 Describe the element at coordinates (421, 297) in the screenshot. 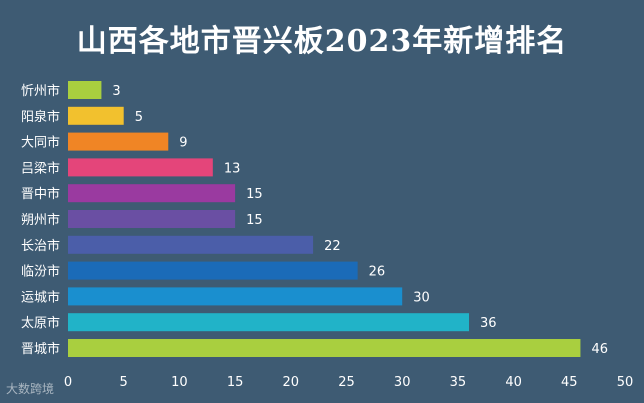

I see `value-label-9: 30` at that location.